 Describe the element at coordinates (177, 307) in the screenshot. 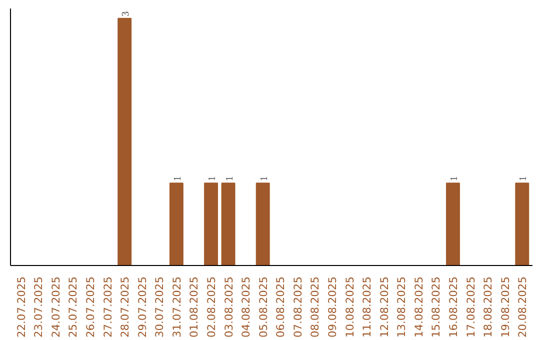

I see `x-tick-label: 31.07.2025` at that location.